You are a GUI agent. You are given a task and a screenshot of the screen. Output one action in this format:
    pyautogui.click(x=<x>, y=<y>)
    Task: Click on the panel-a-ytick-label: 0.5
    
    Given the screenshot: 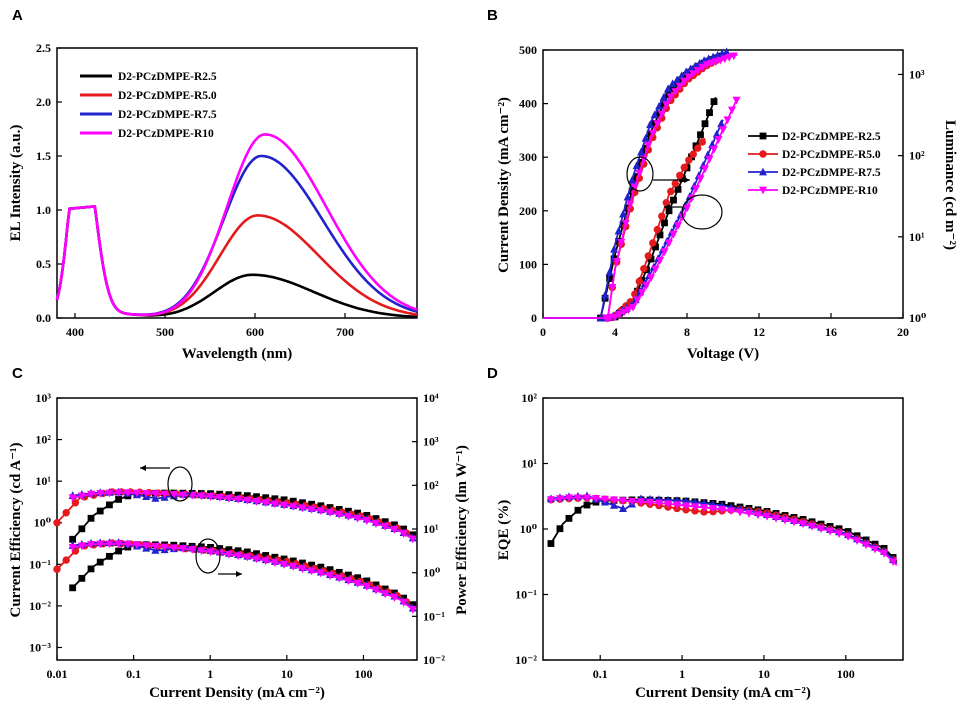 What is the action you would take?
    pyautogui.click(x=43, y=264)
    